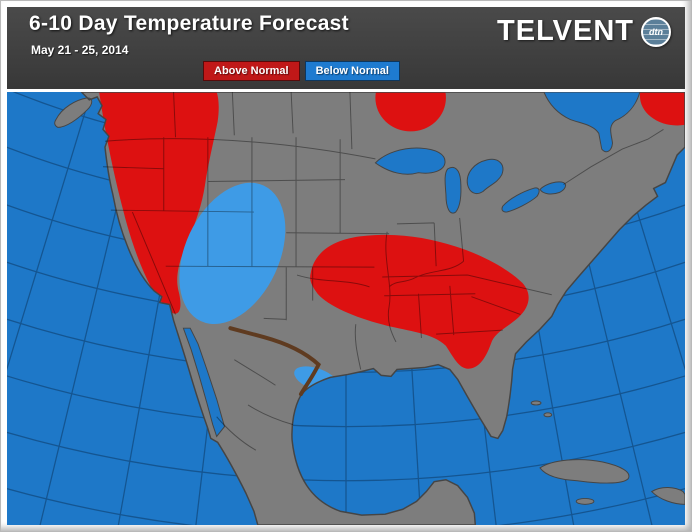 The width and height of the screenshot is (692, 532). What do you see at coordinates (204, 382) in the screenshot?
I see `gulf-of-california` at bounding box center [204, 382].